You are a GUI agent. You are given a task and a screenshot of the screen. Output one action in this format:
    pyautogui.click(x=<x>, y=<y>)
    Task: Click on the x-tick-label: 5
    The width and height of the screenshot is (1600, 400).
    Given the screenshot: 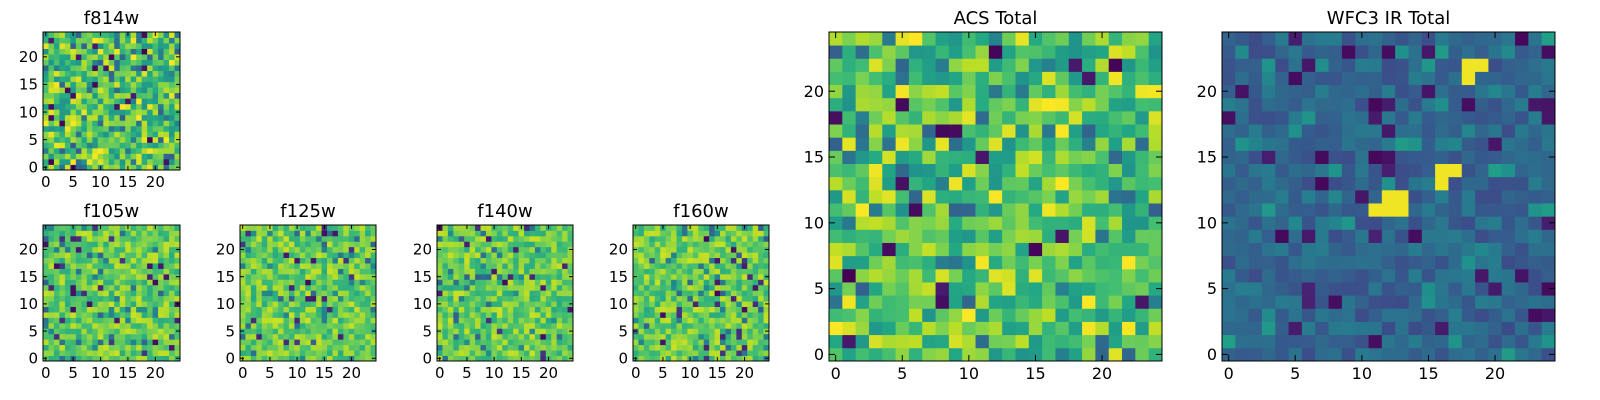 What is the action you would take?
    pyautogui.click(x=902, y=373)
    